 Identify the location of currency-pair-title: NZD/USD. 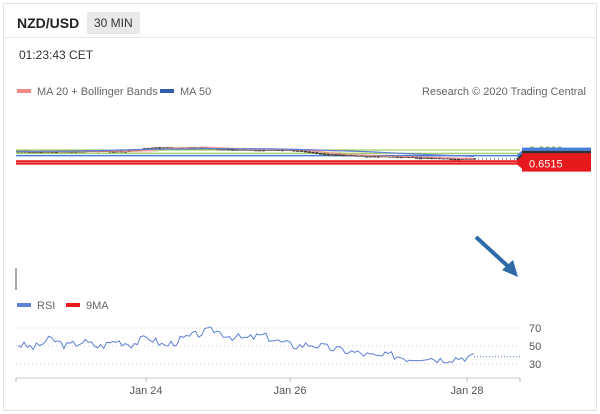
(48, 23).